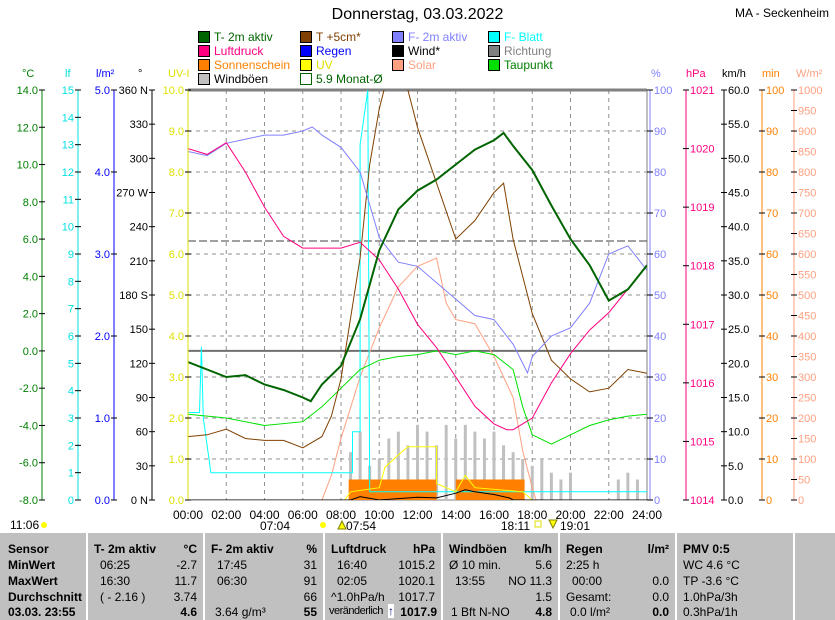 The width and height of the screenshot is (835, 620). What do you see at coordinates (338, 37) in the screenshot?
I see `legend-label: T +5cm*` at bounding box center [338, 37].